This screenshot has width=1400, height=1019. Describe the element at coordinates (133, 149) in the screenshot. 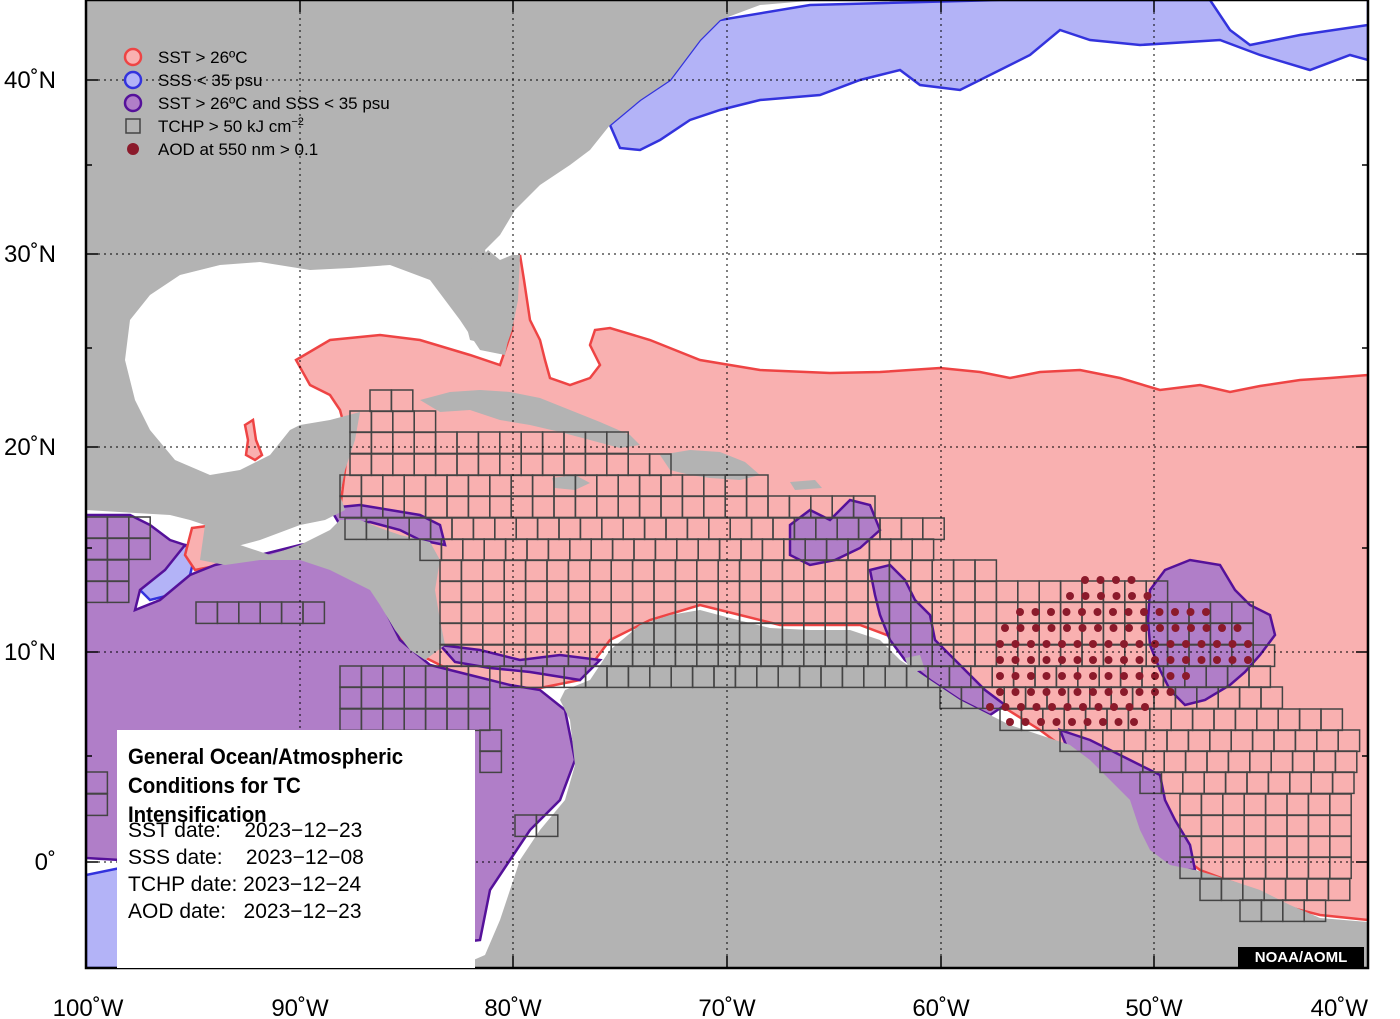

I see `aod-dot-icon` at that location.